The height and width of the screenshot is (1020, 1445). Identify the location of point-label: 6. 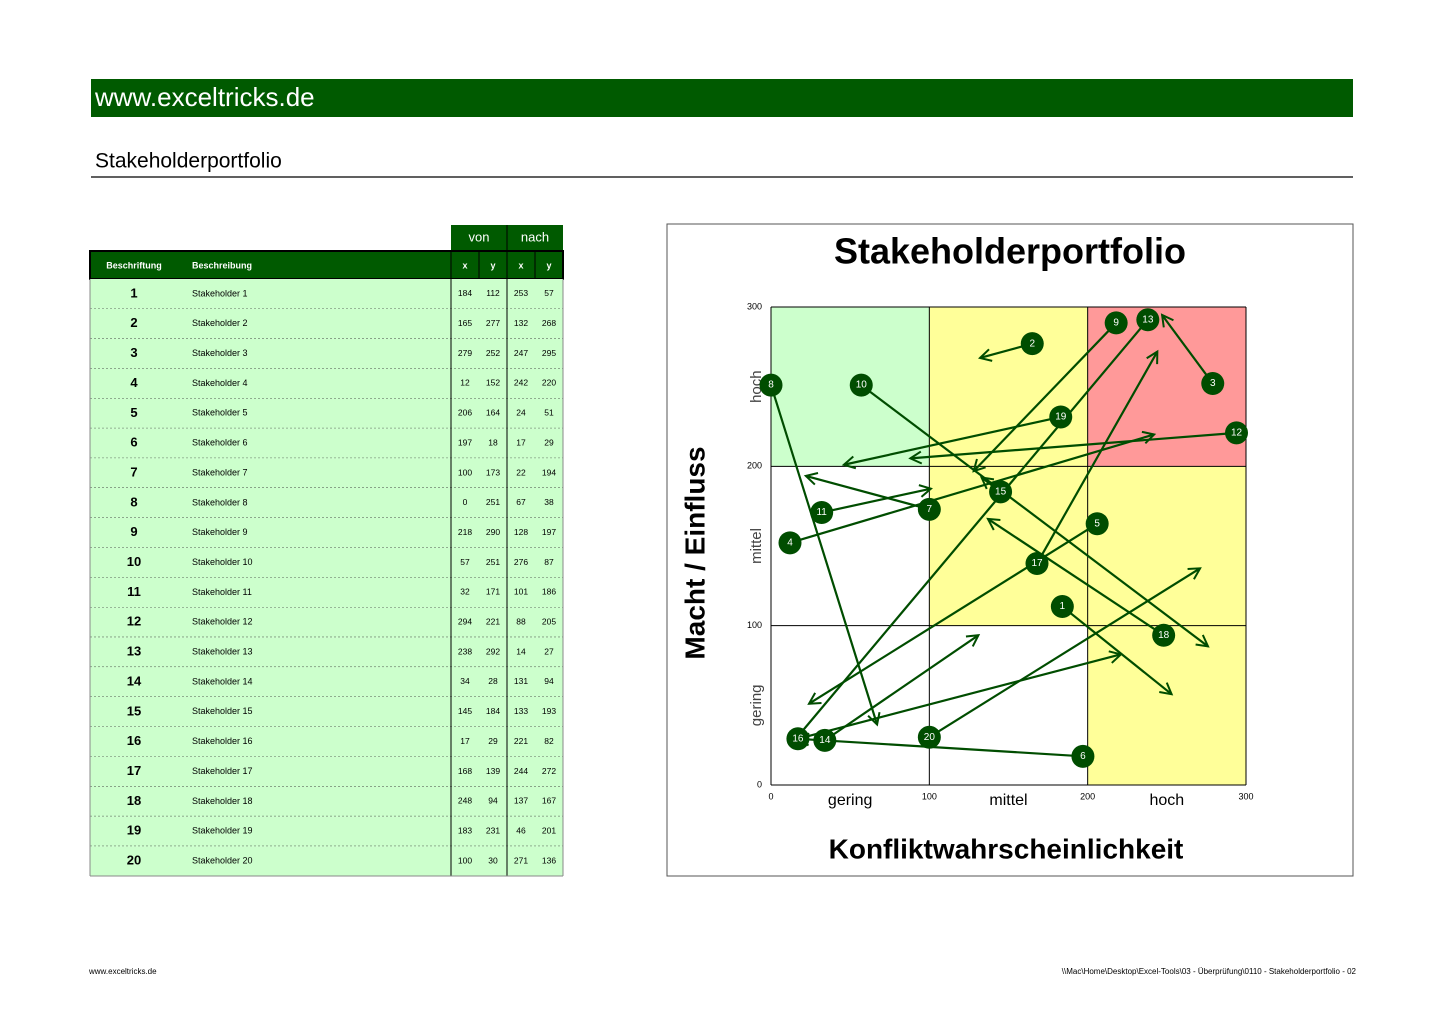
(1083, 756).